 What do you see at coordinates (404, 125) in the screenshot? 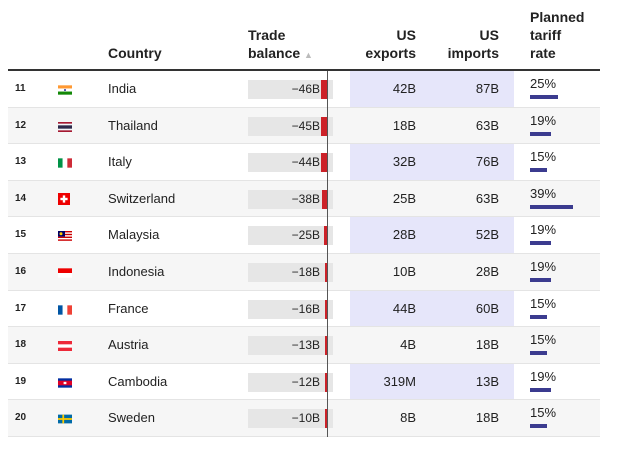
I see `us-exports-value: 18B` at bounding box center [404, 125].